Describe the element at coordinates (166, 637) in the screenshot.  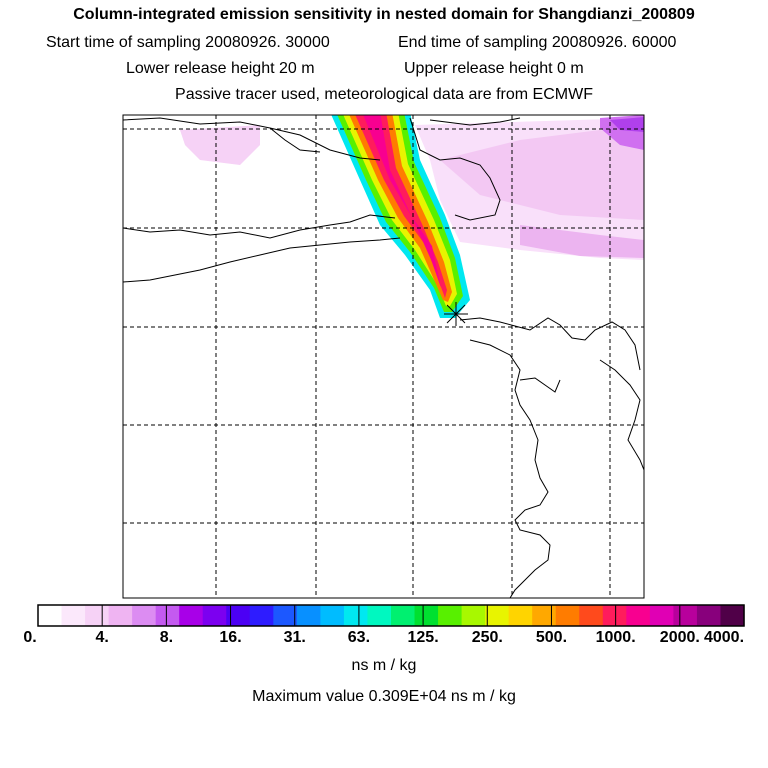
I see `colorbar-tick-label: 8.` at that location.